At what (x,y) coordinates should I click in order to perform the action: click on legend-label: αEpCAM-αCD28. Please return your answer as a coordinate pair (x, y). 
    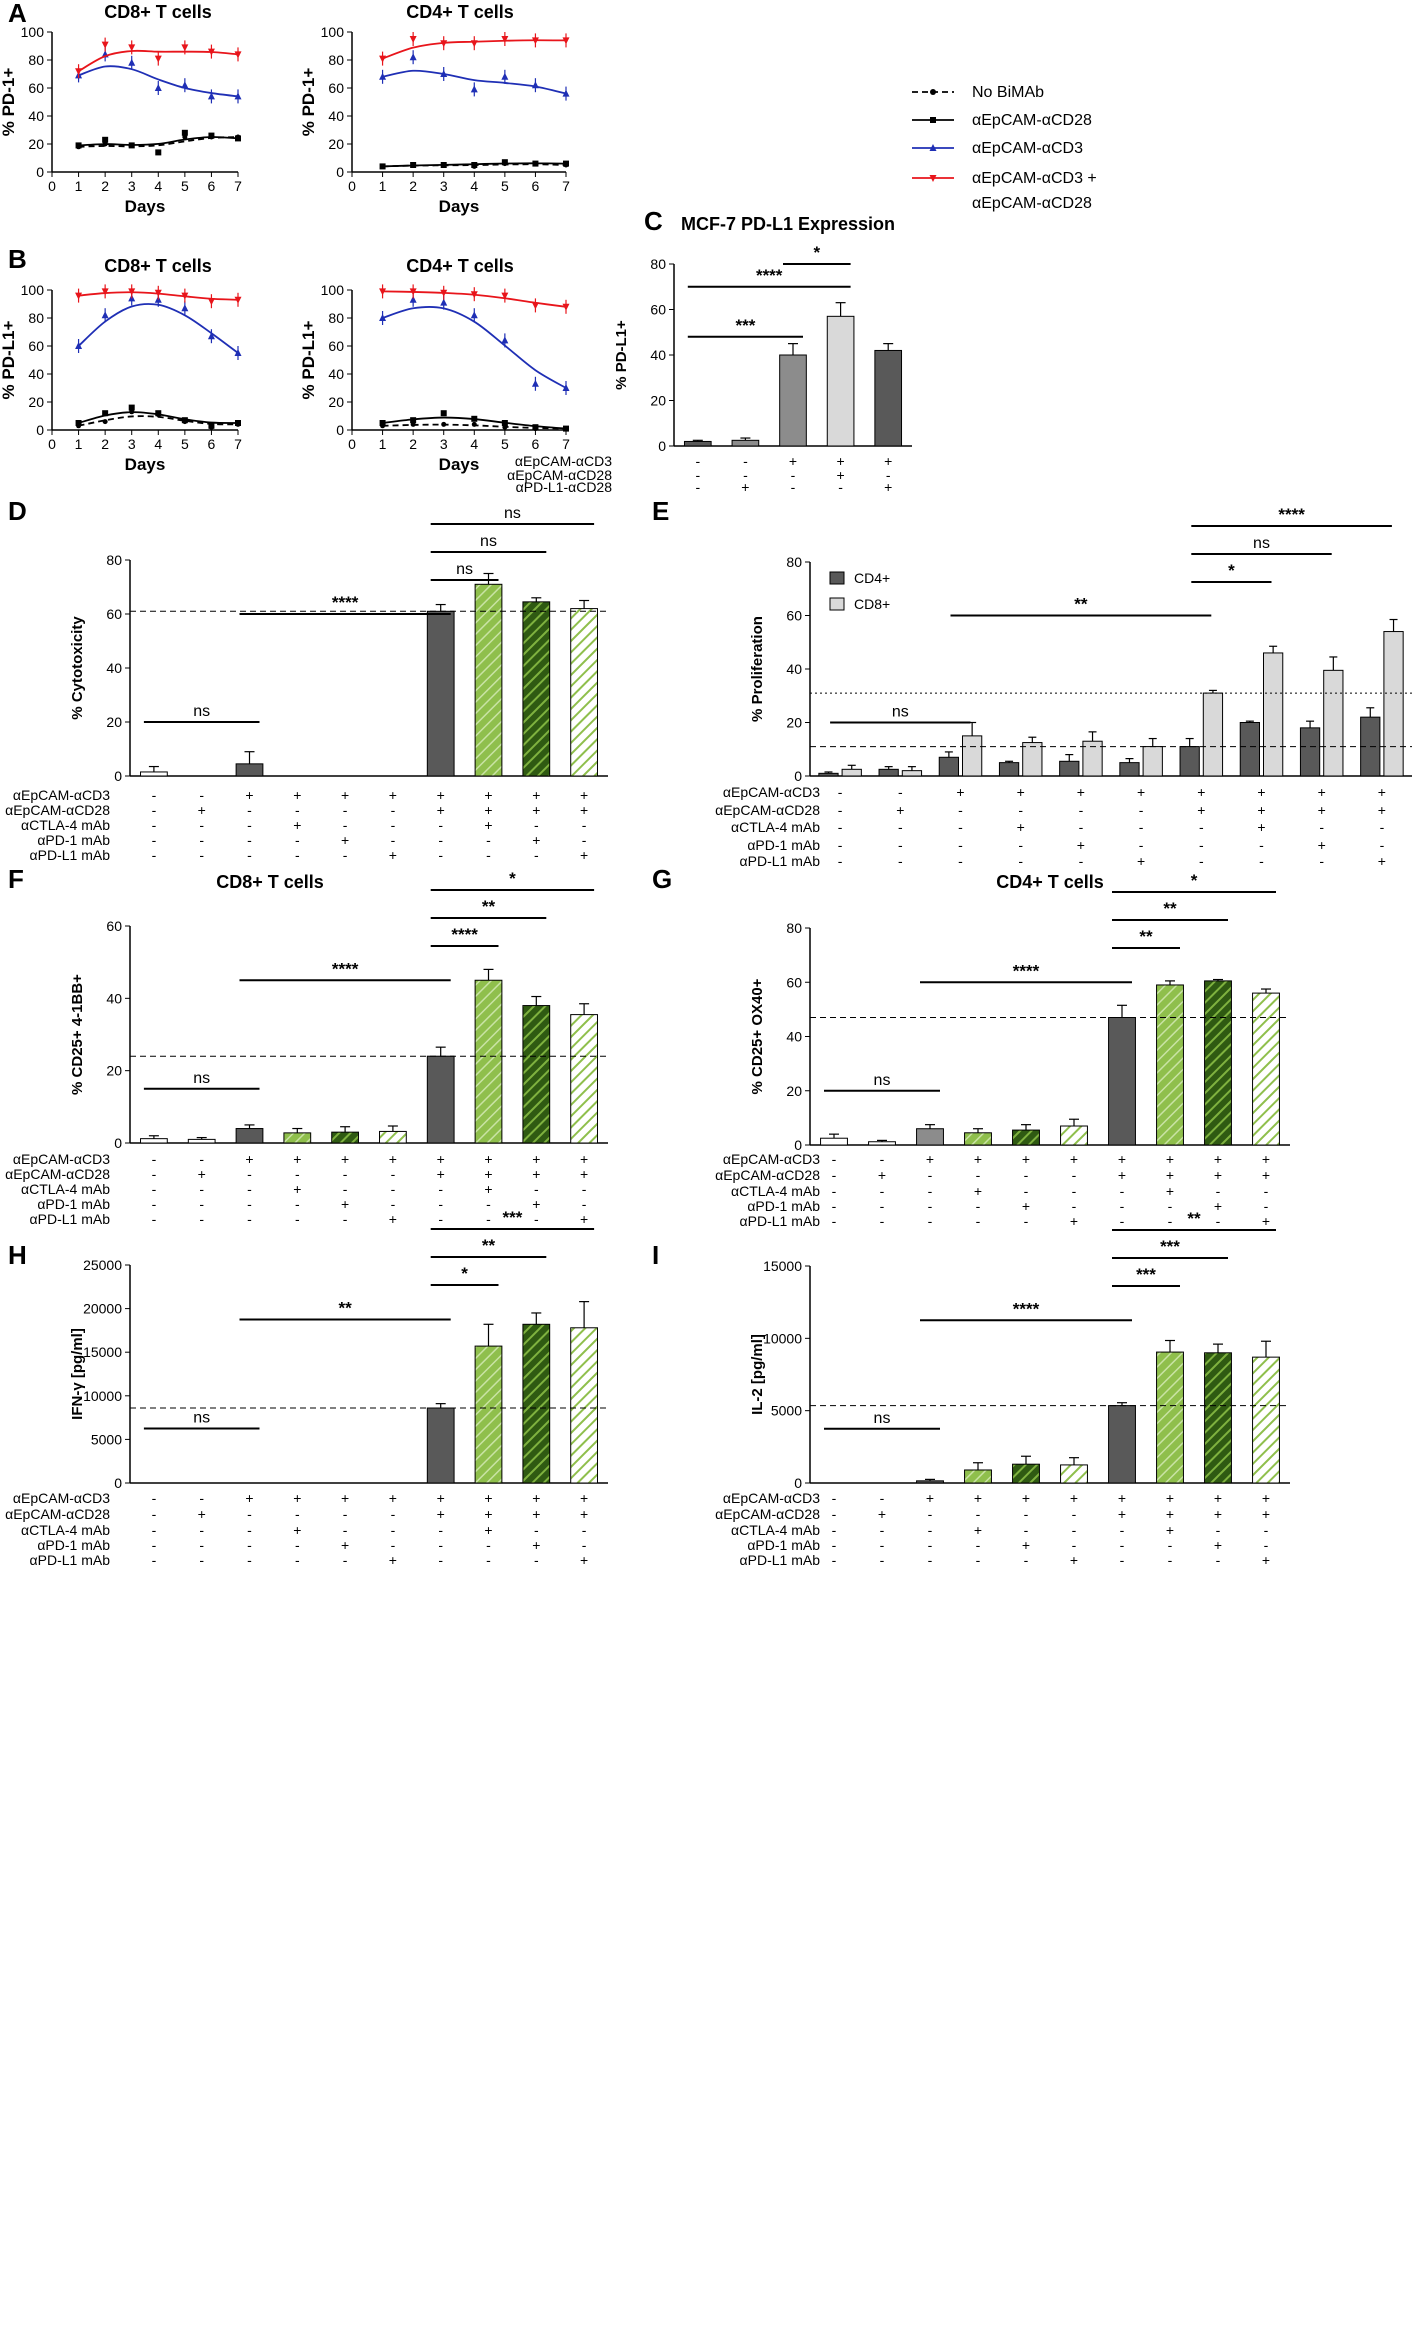
    Looking at the image, I should click on (1032, 203).